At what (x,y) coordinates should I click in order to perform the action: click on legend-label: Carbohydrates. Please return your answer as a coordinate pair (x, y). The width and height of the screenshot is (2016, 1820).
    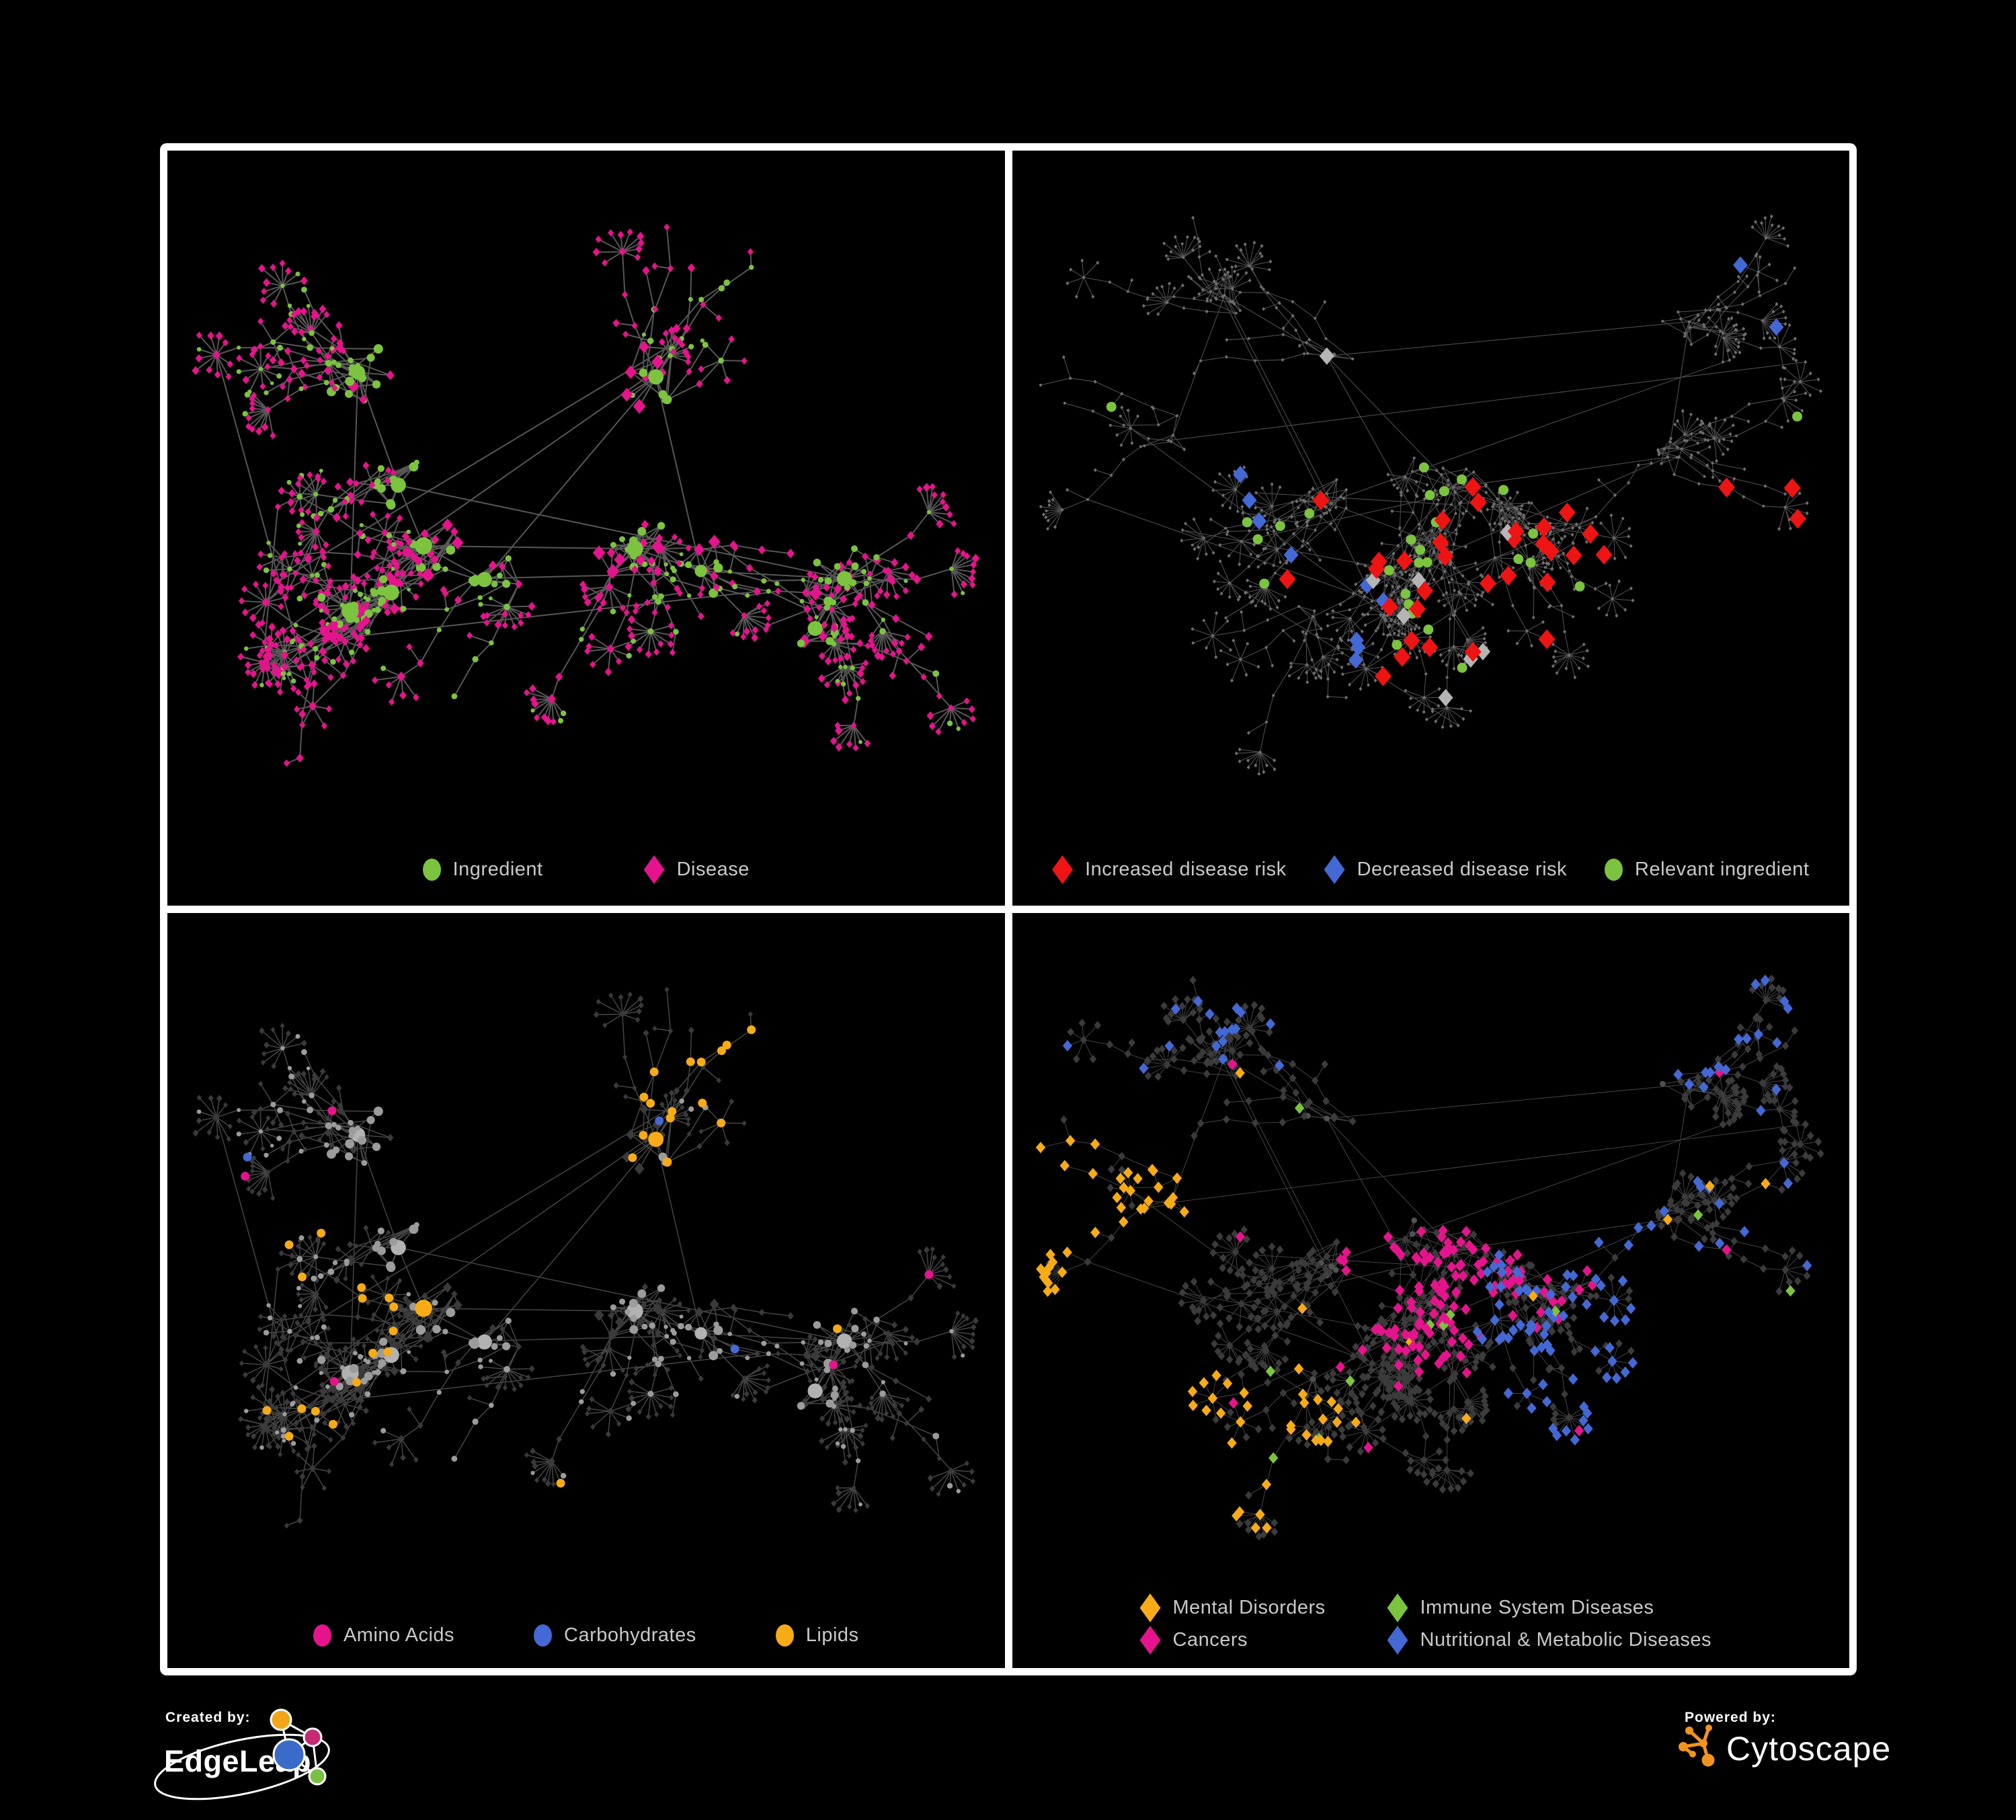
    Looking at the image, I should click on (630, 1635).